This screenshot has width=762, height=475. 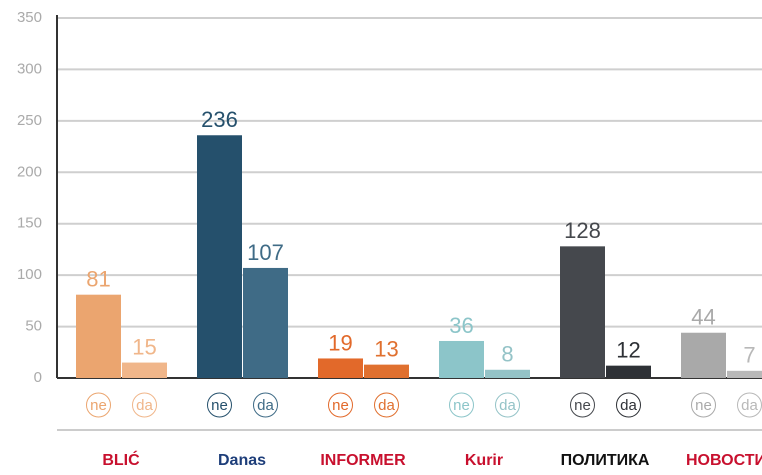 What do you see at coordinates (29, 120) in the screenshot?
I see `y-tick-label: 250` at bounding box center [29, 120].